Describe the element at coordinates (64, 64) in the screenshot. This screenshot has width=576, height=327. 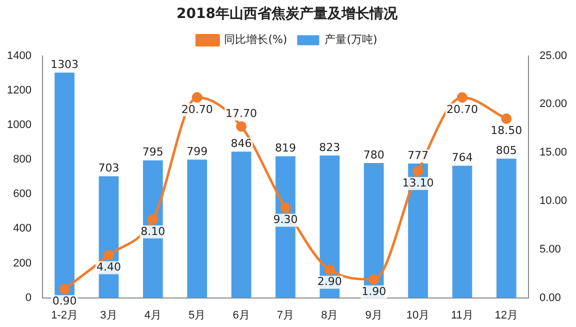
I see `data-label: 1303` at that location.